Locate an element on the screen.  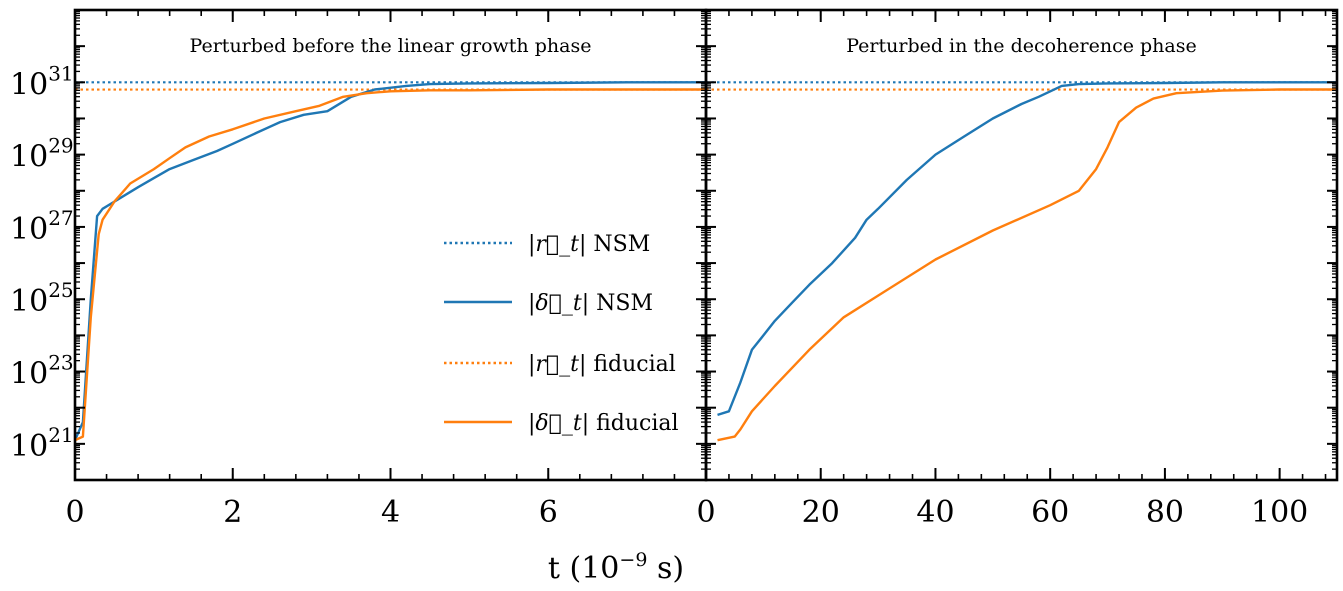
x-axis-label-unit: s) is located at coordinates (665, 568).